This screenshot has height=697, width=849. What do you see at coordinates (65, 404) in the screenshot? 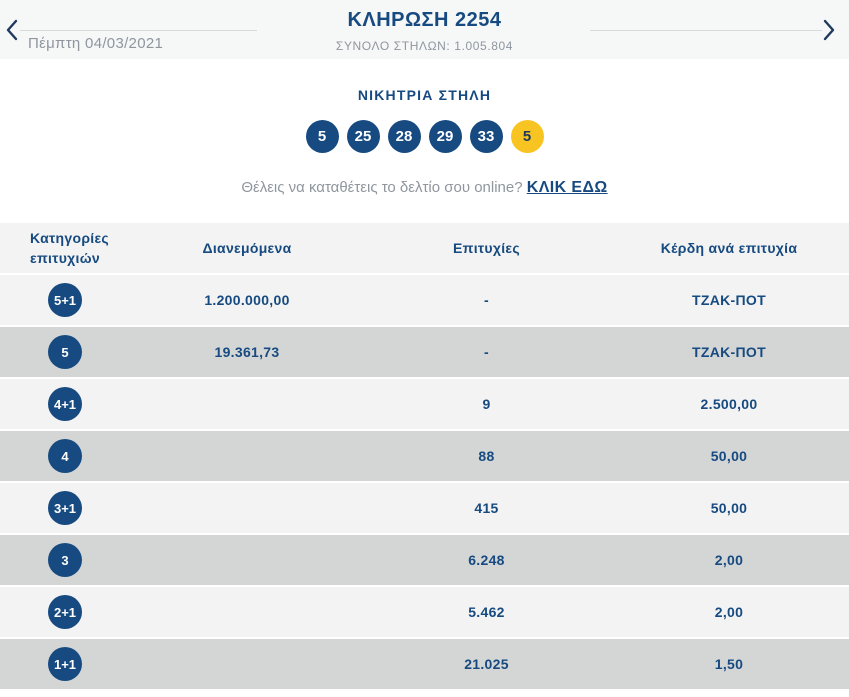
I see `category-badge: 4+1` at bounding box center [65, 404].